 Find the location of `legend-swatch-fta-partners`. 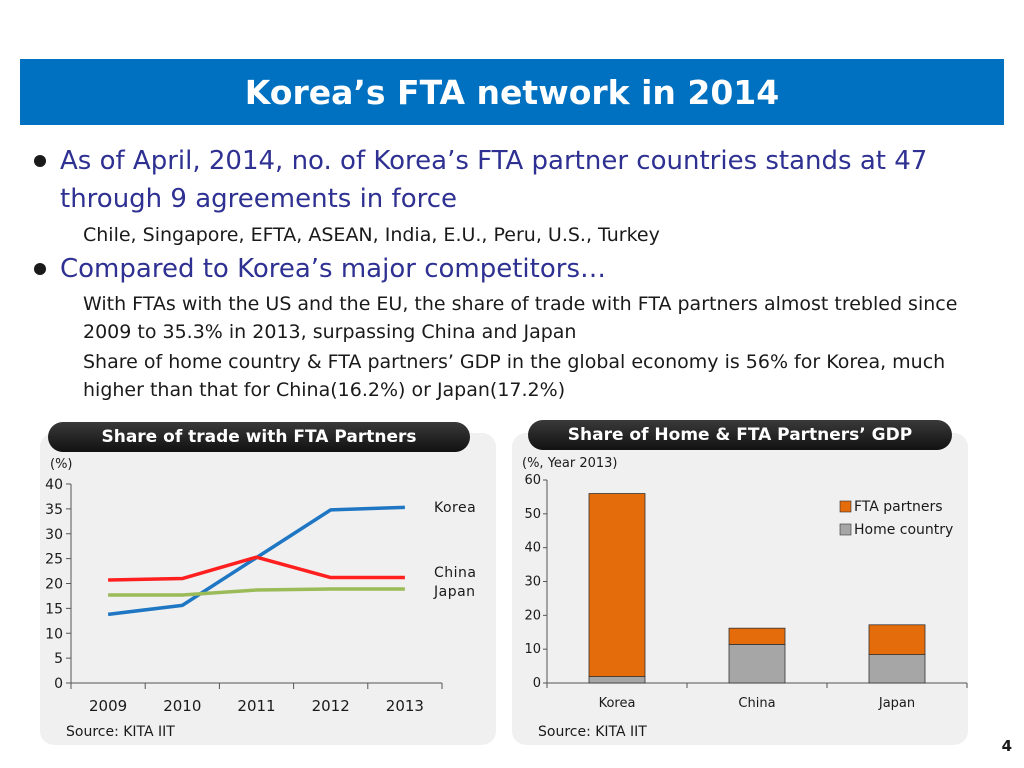

legend-swatch-fta-partners is located at coordinates (845, 506).